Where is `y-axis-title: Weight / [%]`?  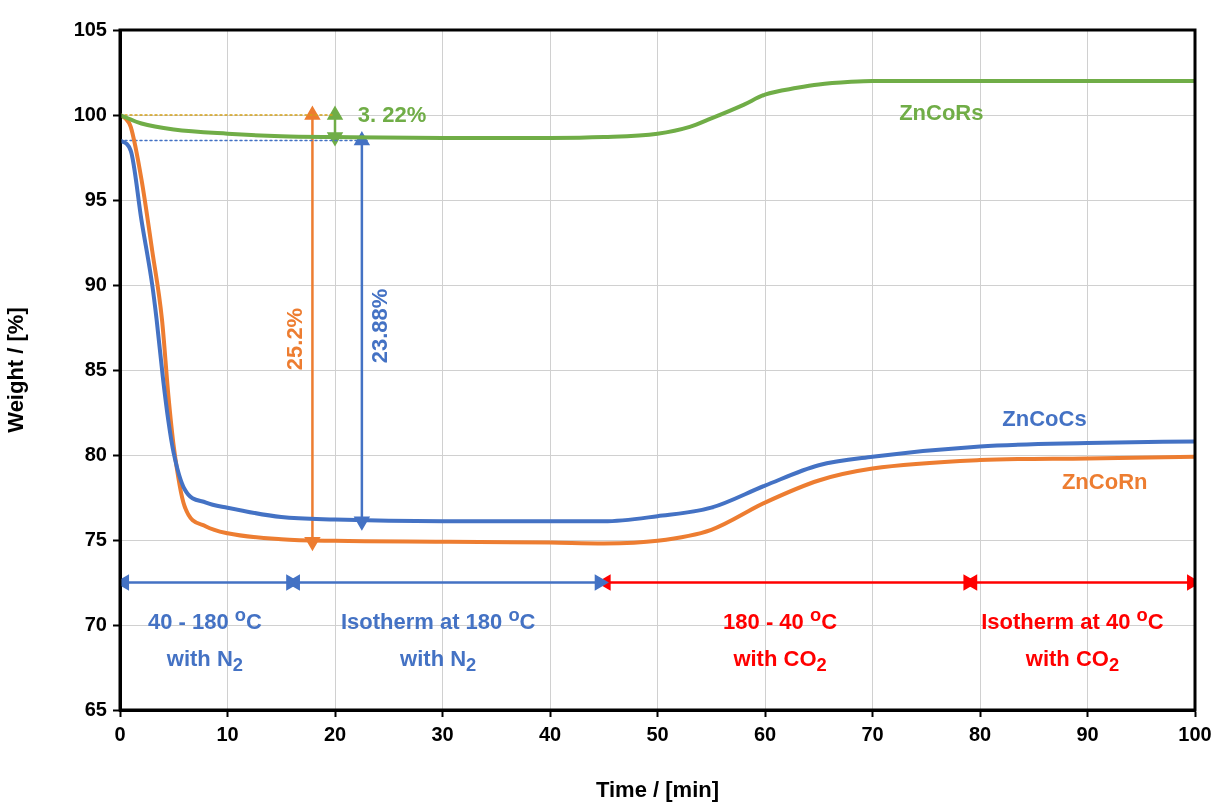
y-axis-title: Weight / [%] is located at coordinates (16, 370).